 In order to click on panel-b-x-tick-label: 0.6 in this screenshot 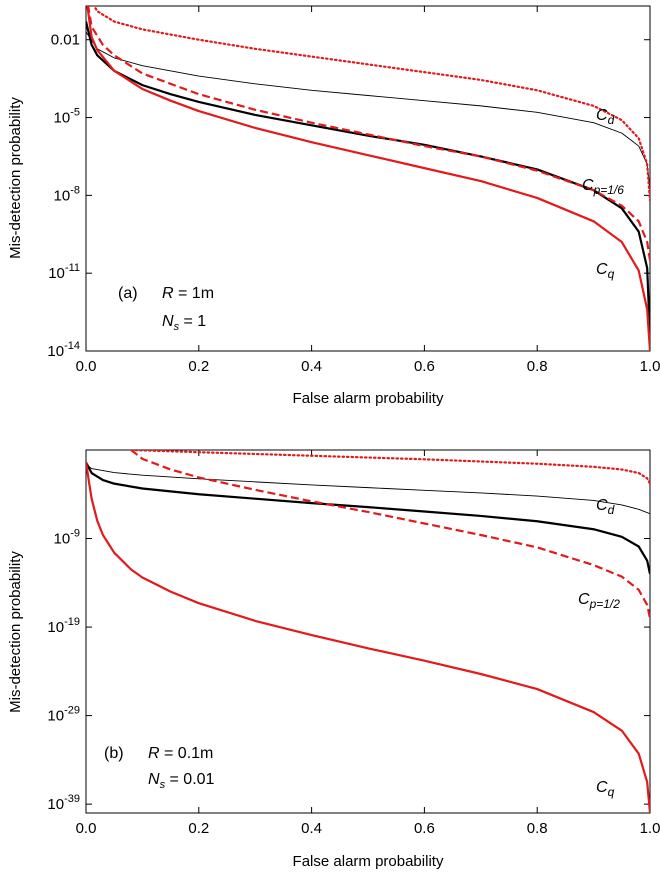, I will do `click(424, 828)`.